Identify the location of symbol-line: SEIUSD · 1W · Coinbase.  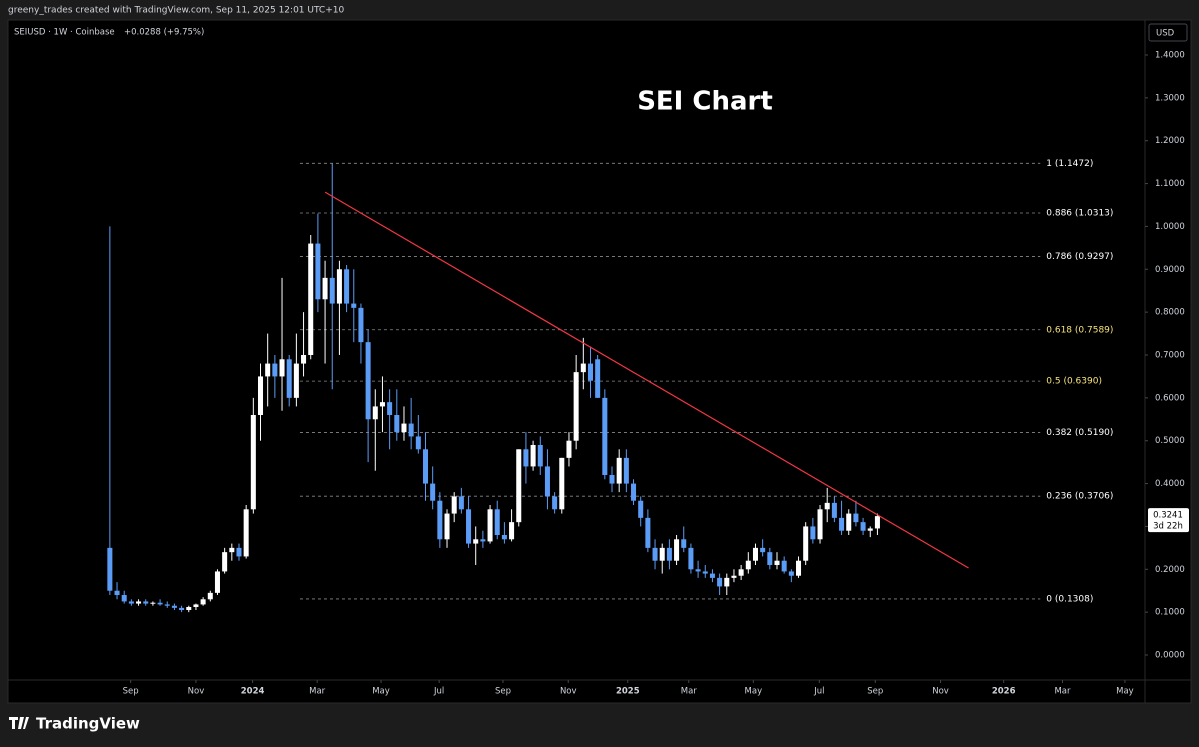
(64, 33).